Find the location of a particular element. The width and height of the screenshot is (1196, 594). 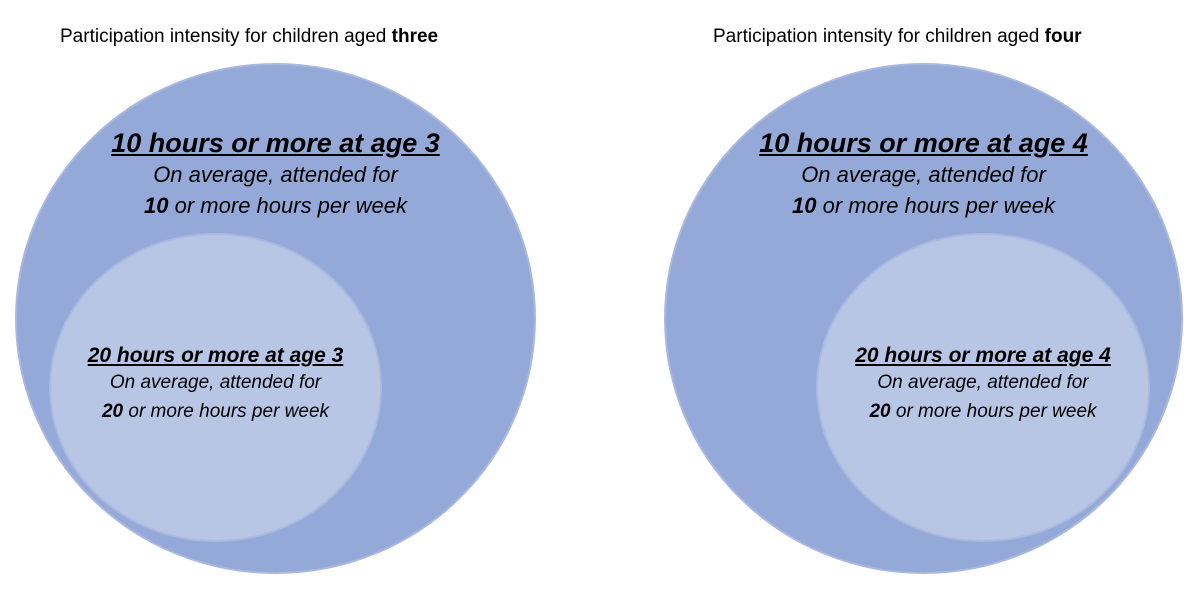

outer-heading: 10 hours or more at age 4 is located at coordinates (923, 143).